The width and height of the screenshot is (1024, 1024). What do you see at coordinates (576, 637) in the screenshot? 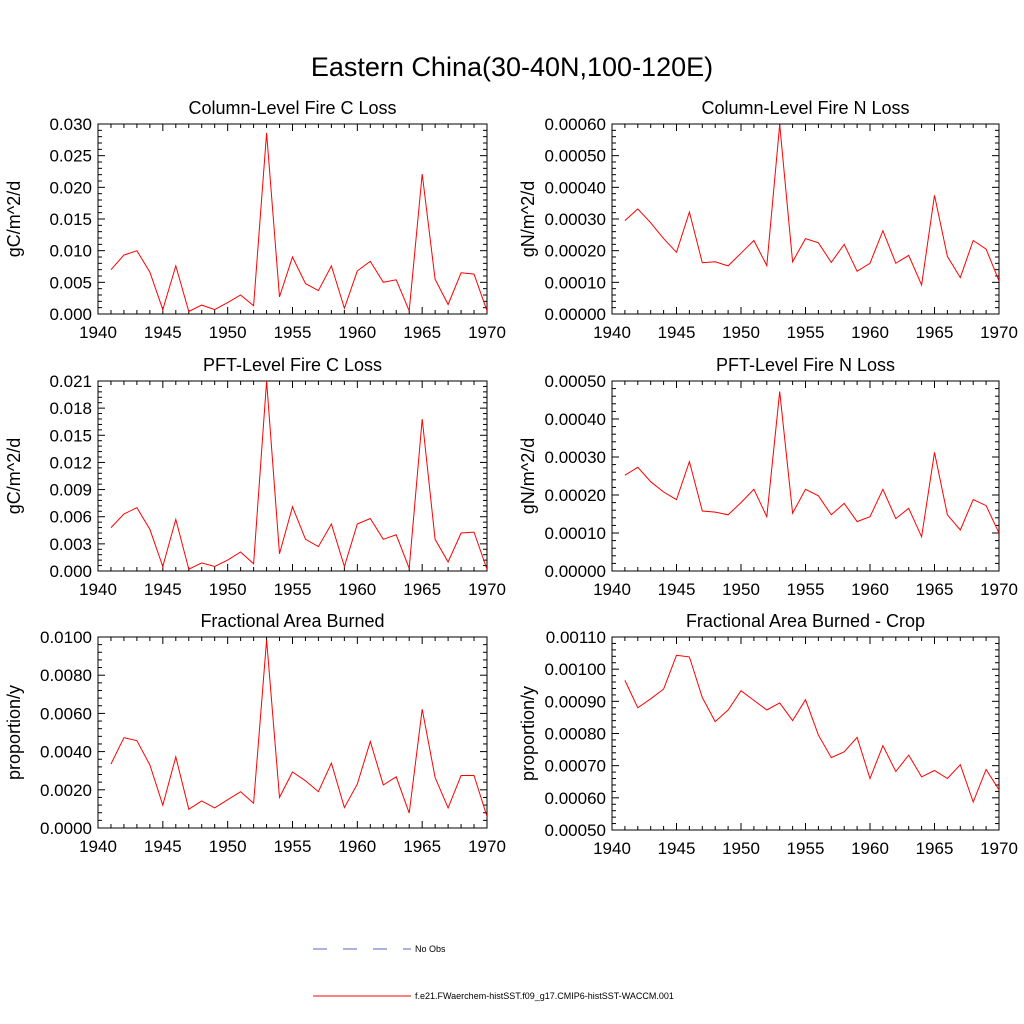
I see `y-tick-label: 0.00110` at bounding box center [576, 637].